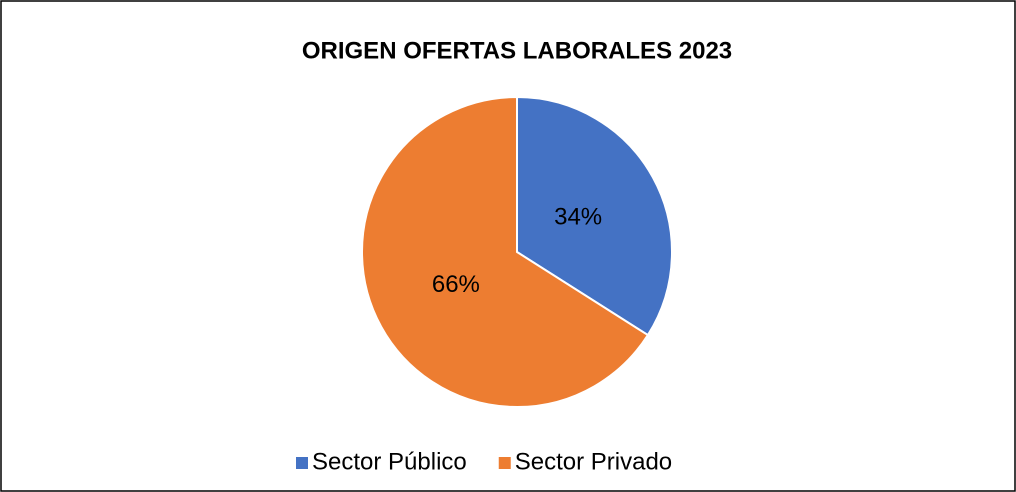  I want to click on chart-title: ORIGEN OFERTAS LABORALES 2023, so click(517, 50).